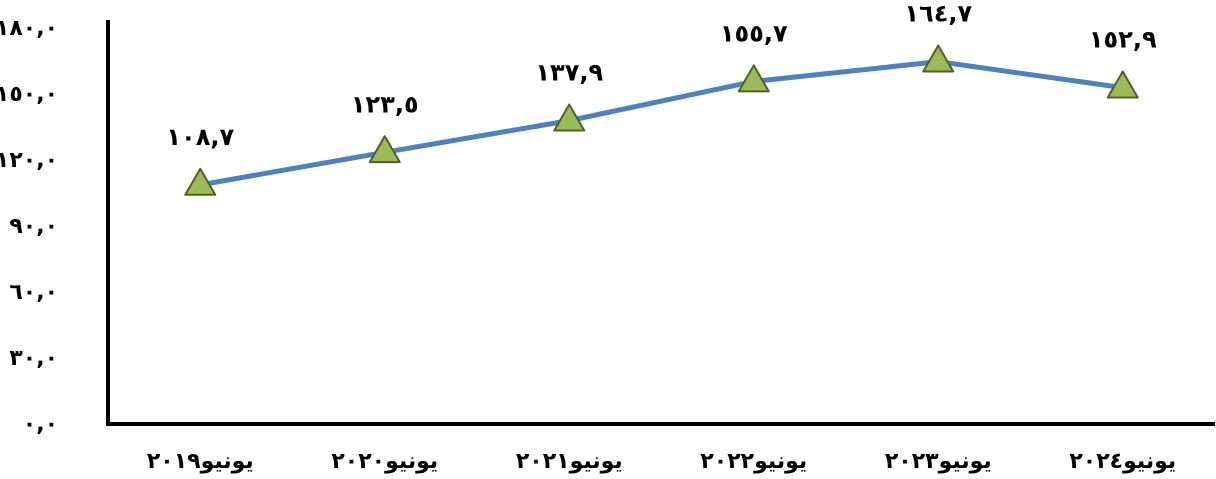 The image size is (1216, 479). I want to click on y-tick-label: ٠,٠, so click(40, 424).